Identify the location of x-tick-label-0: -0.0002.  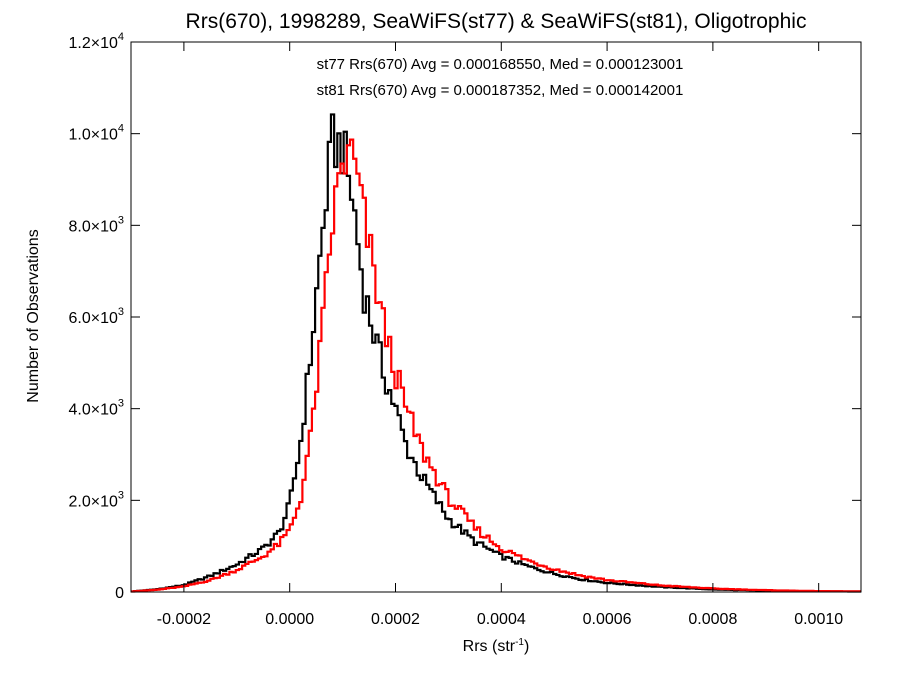
(184, 619).